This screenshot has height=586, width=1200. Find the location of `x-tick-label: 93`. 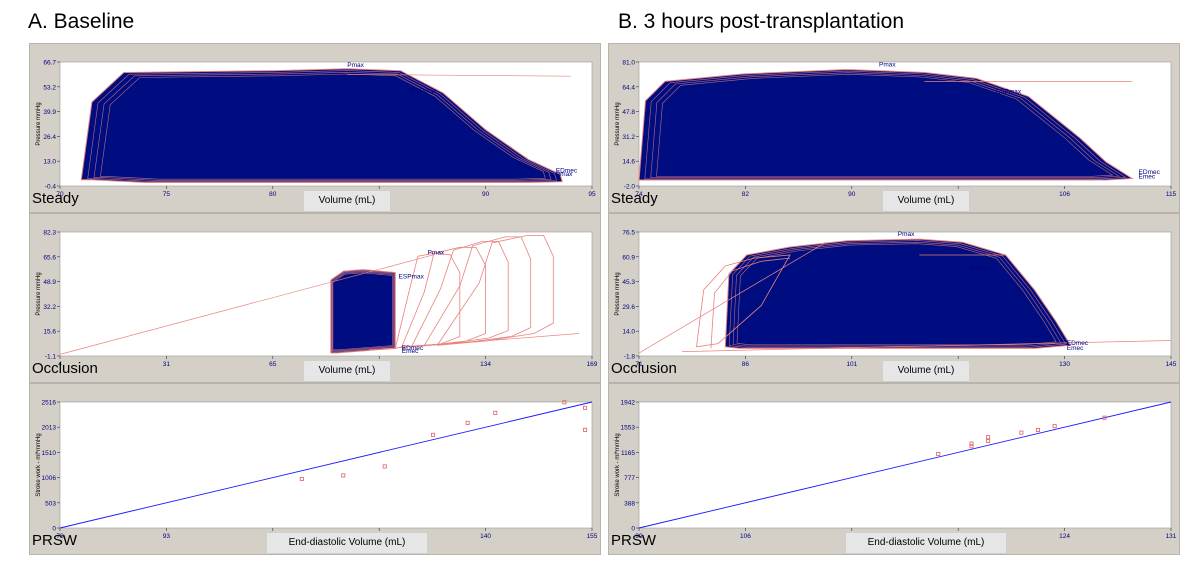

x-tick-label: 93 is located at coordinates (167, 536).